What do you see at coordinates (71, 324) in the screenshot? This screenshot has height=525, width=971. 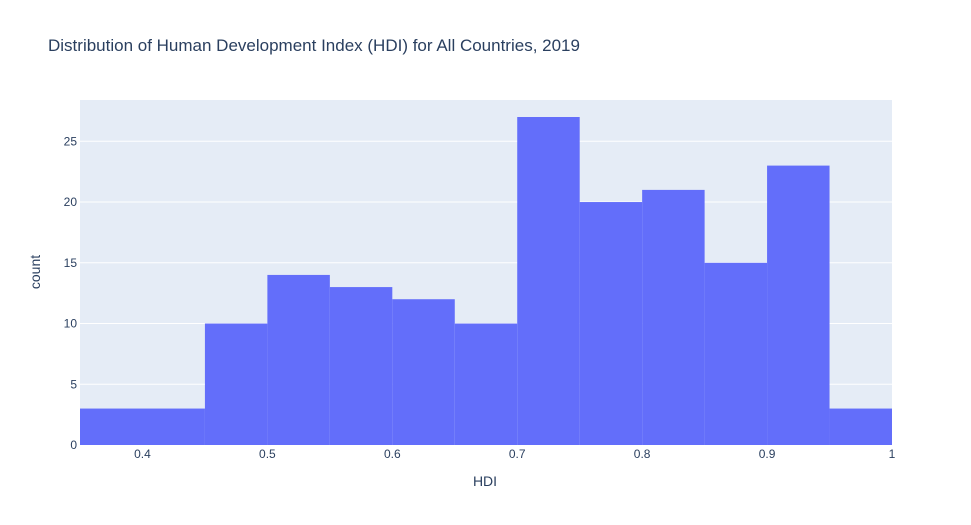 I see `y-tick-label: 10` at bounding box center [71, 324].